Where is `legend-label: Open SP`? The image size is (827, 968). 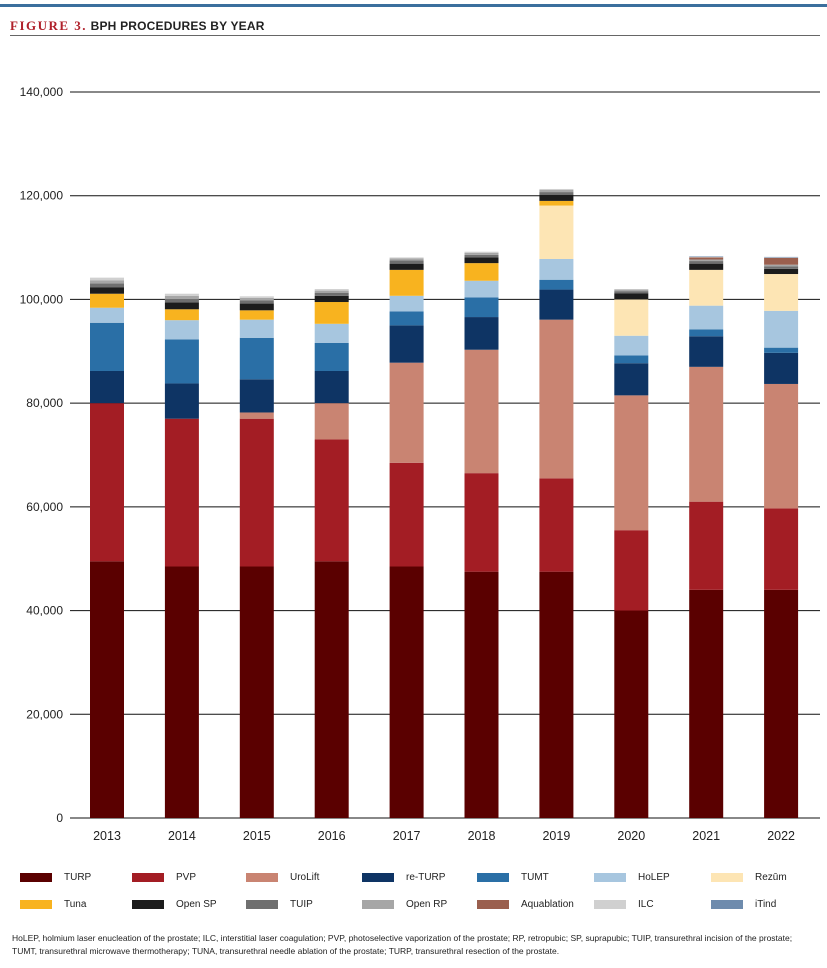
legend-label: Open SP is located at coordinates (196, 904).